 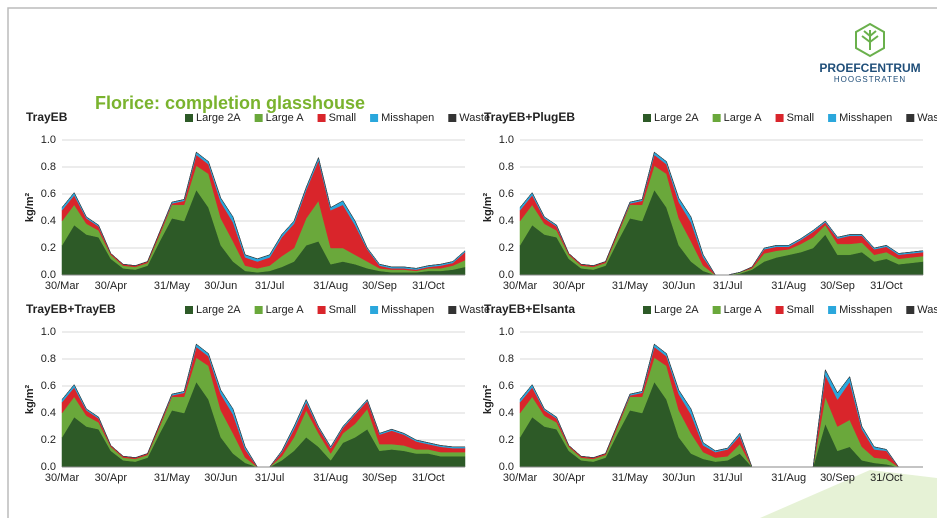 I want to click on decoration, so click(x=848, y=494).